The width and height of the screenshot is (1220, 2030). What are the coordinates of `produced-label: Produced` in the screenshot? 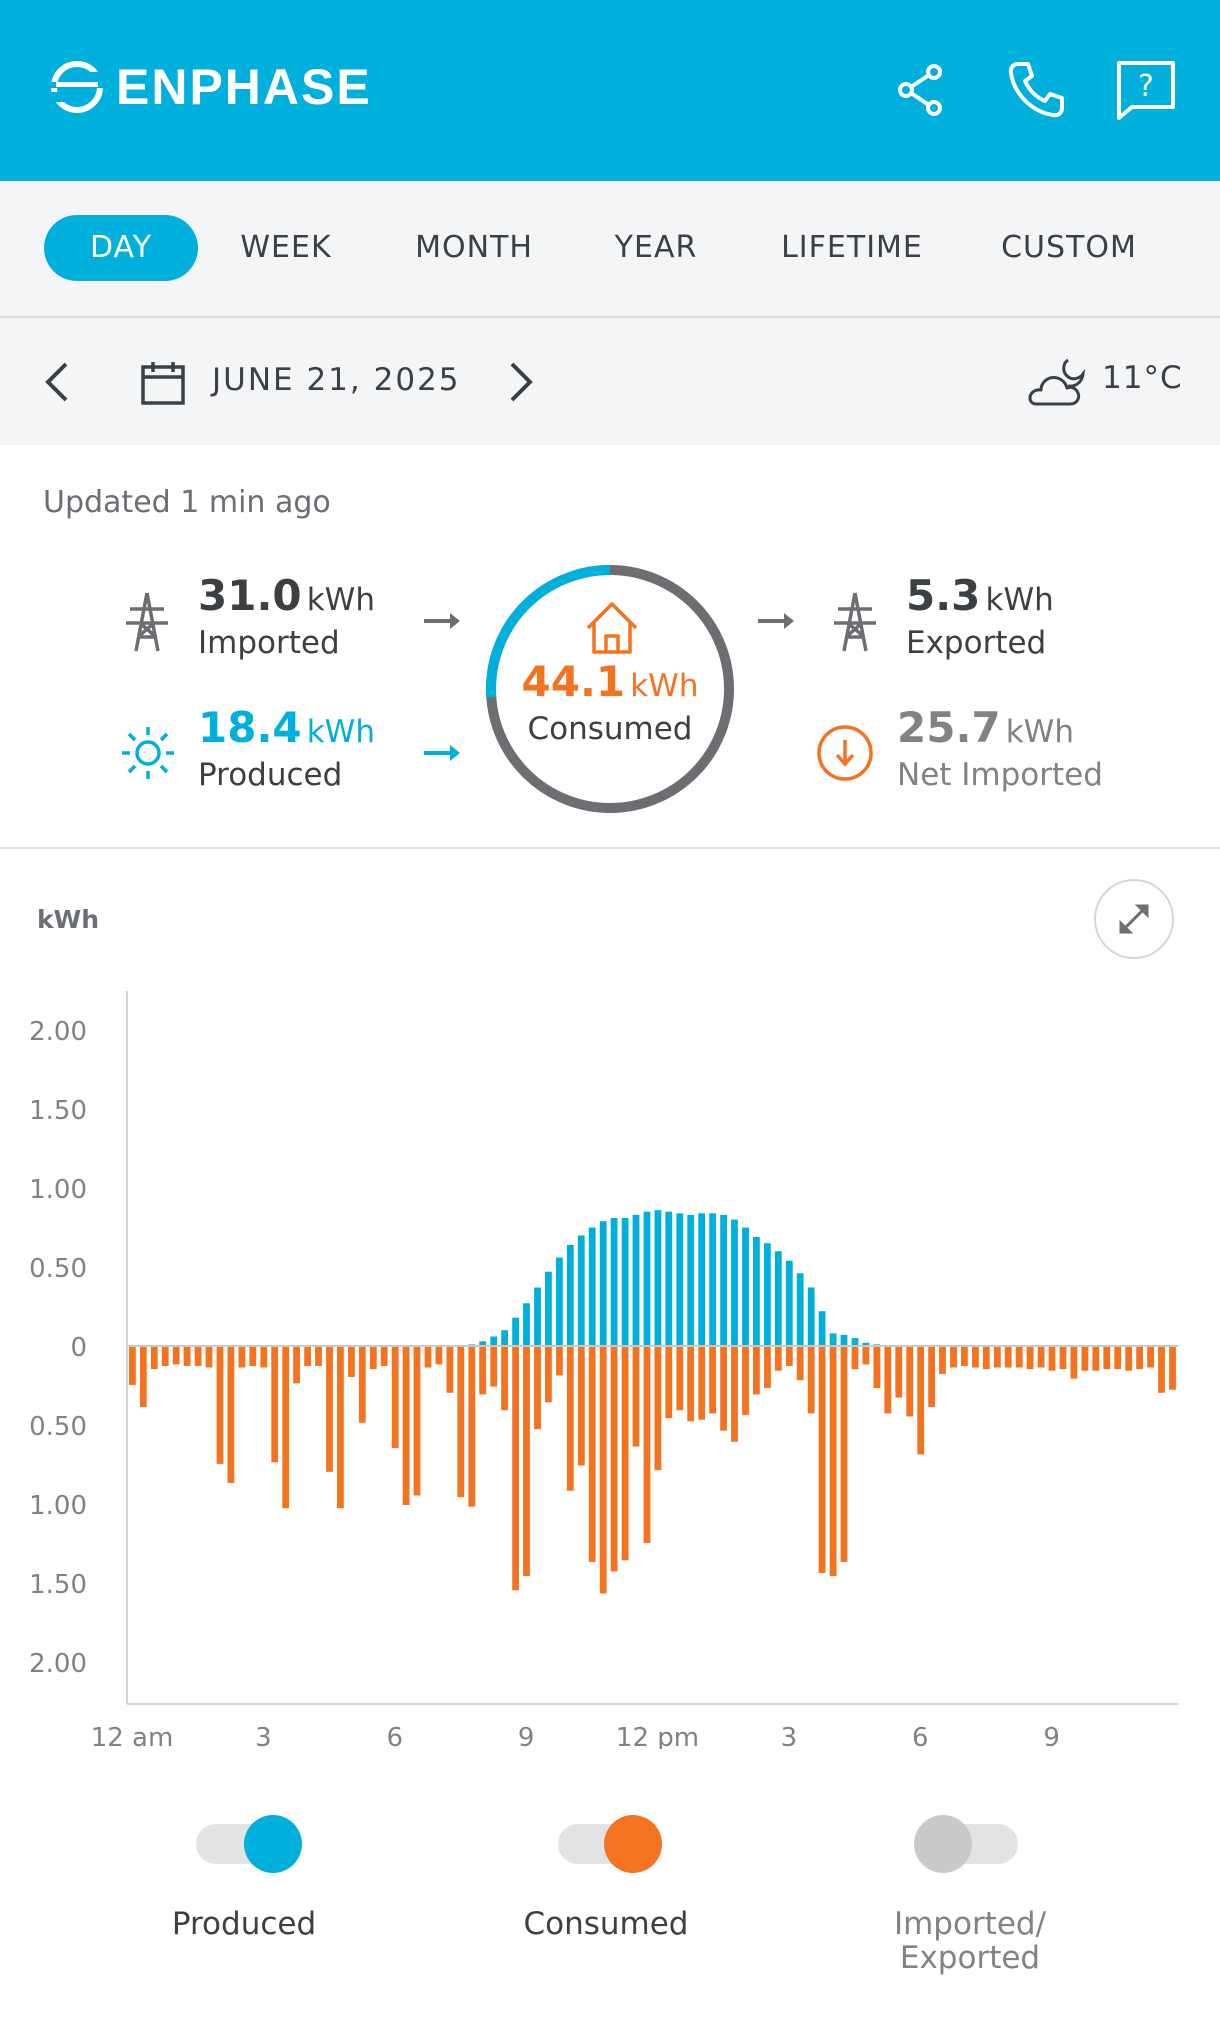 It's located at (270, 775).